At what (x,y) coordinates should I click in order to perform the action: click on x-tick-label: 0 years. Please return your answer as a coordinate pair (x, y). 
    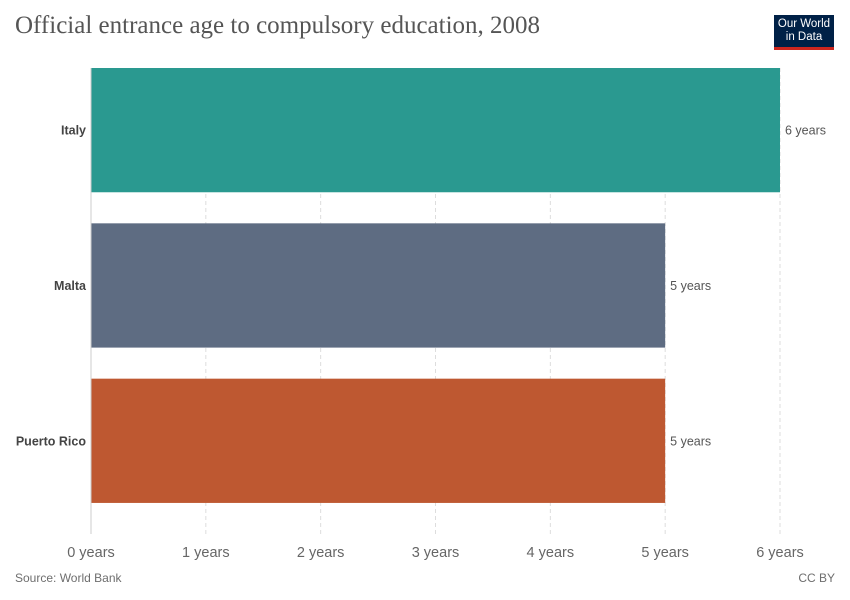
    Looking at the image, I should click on (91, 553).